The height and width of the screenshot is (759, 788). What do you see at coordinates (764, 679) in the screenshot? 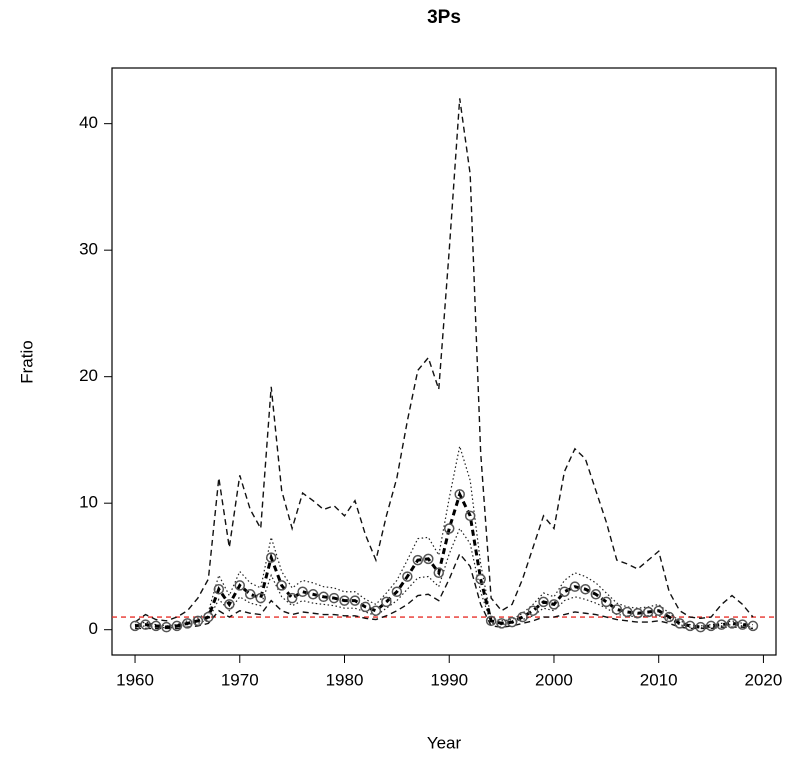
I see `x-tick-label: 2020` at bounding box center [764, 679].